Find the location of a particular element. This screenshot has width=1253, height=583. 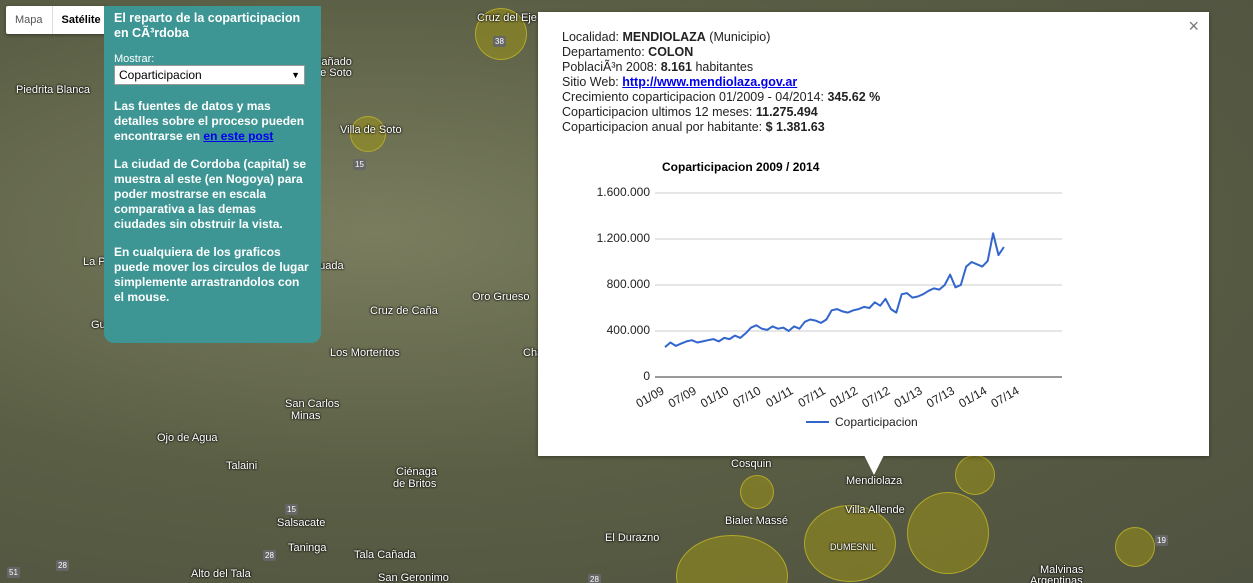

show-label: Mostrar: is located at coordinates (134, 59).